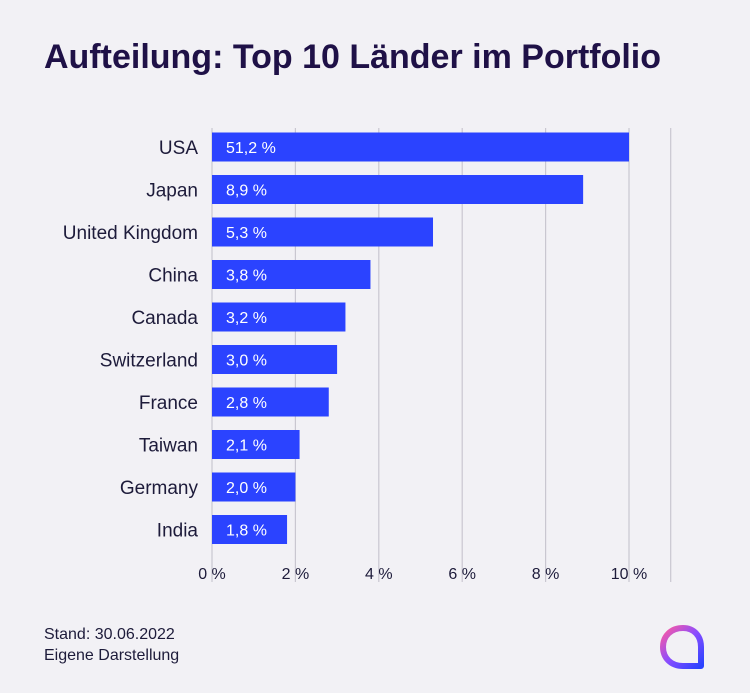 The image size is (750, 693). Describe the element at coordinates (296, 574) in the screenshot. I see `x-tick-label: 2 %` at that location.